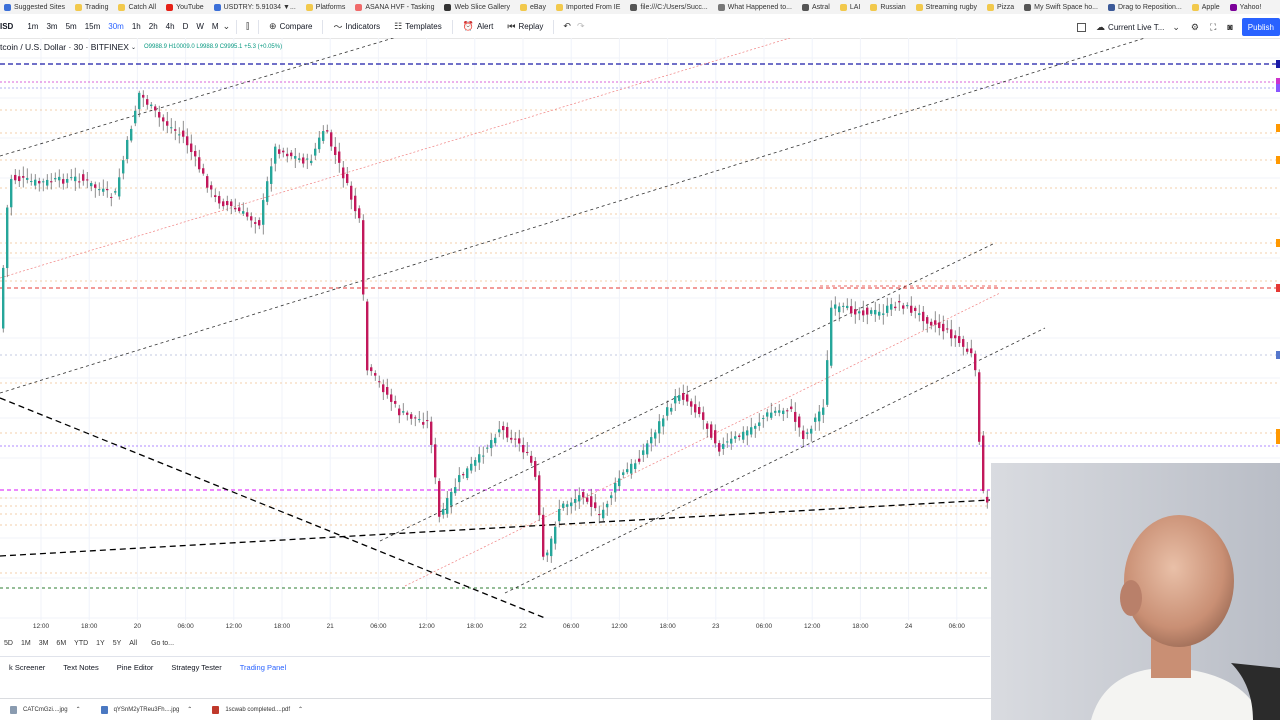 The height and width of the screenshot is (720, 1280). Describe the element at coordinates (248, 26) in the screenshot. I see `candles-icon: ⫿` at that location.